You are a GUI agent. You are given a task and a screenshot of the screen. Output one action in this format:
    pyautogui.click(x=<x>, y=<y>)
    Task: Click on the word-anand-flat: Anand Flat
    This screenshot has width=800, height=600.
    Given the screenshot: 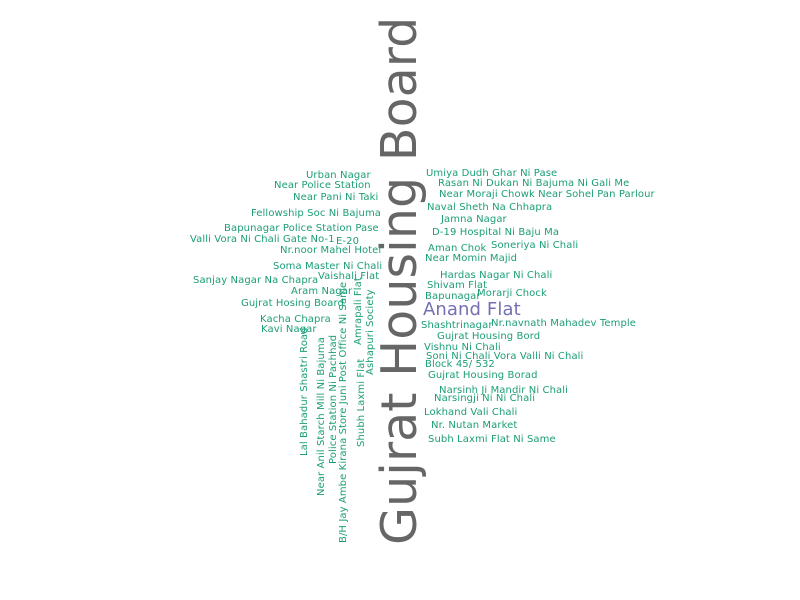 What is the action you would take?
    pyautogui.click(x=472, y=309)
    